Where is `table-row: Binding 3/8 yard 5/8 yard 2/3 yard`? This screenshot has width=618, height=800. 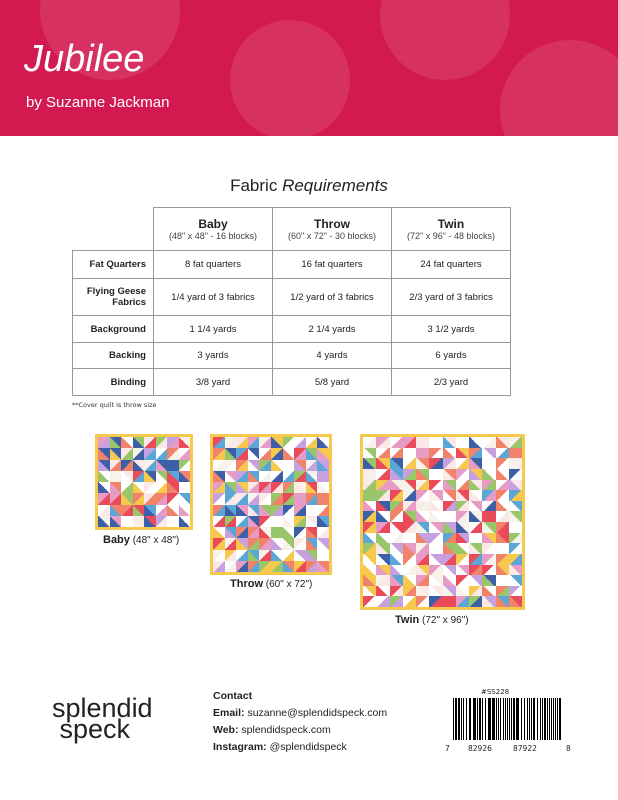
table-row: Binding 3/8 yard 5/8 yard 2/3 yard is located at coordinates (291, 382).